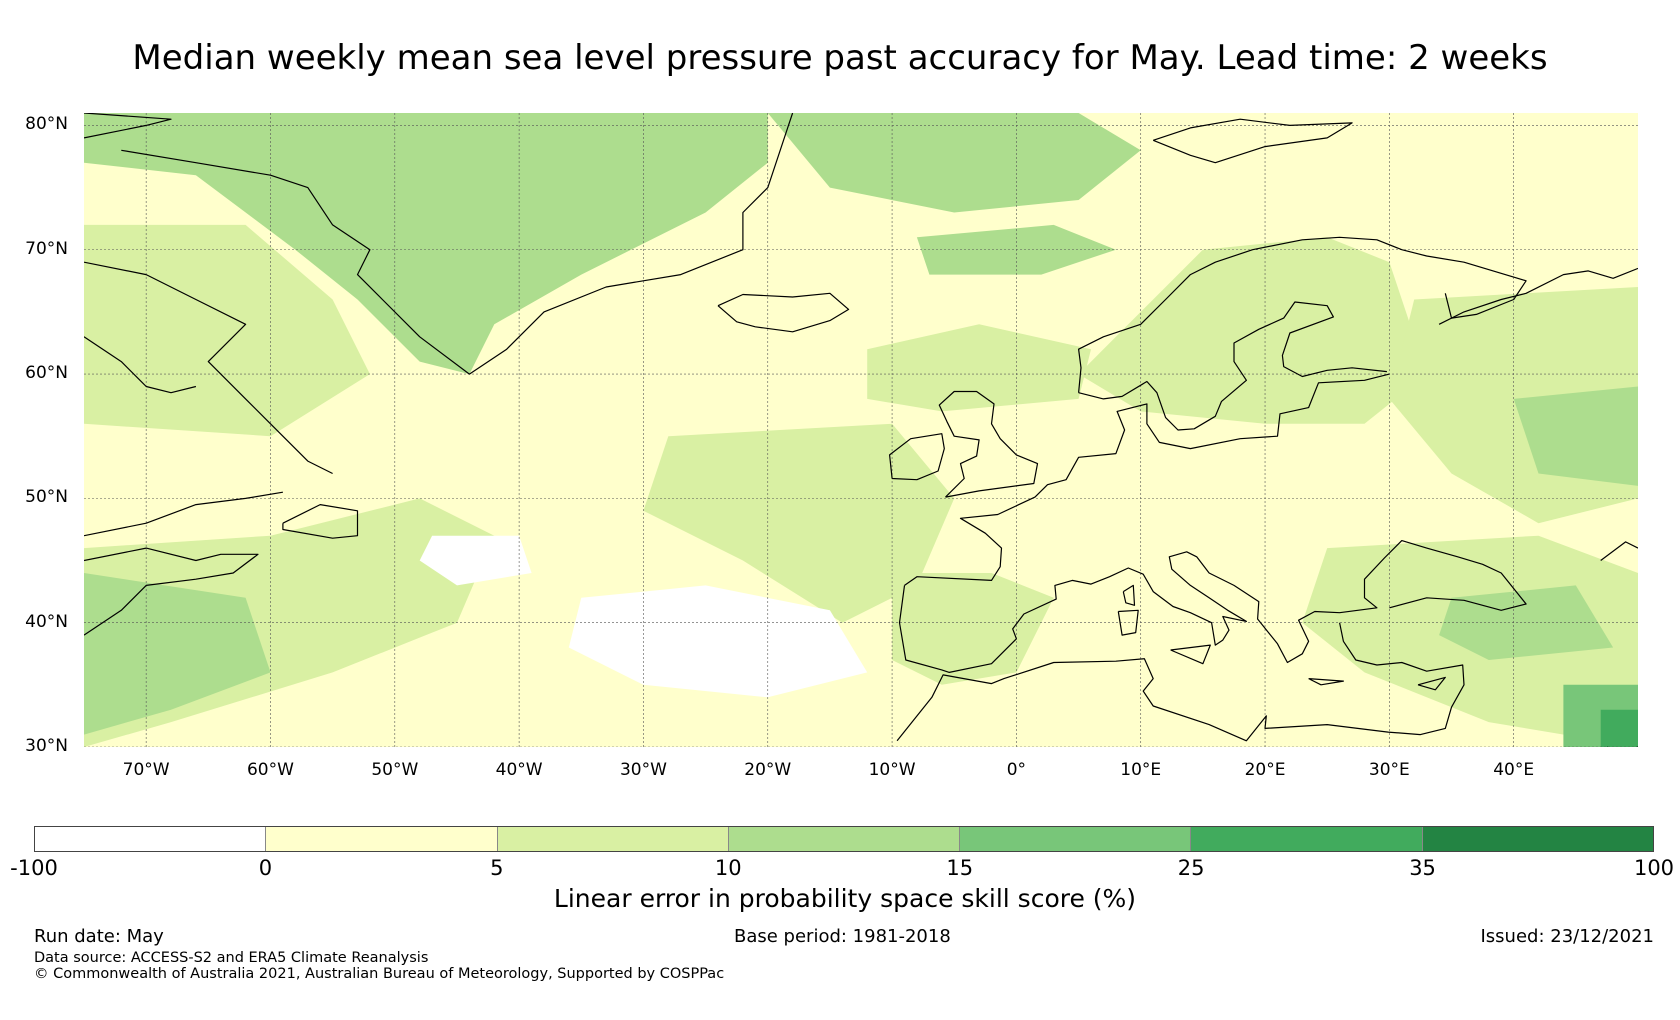  What do you see at coordinates (46, 248) in the screenshot?
I see `lat-label: 70°N` at bounding box center [46, 248].